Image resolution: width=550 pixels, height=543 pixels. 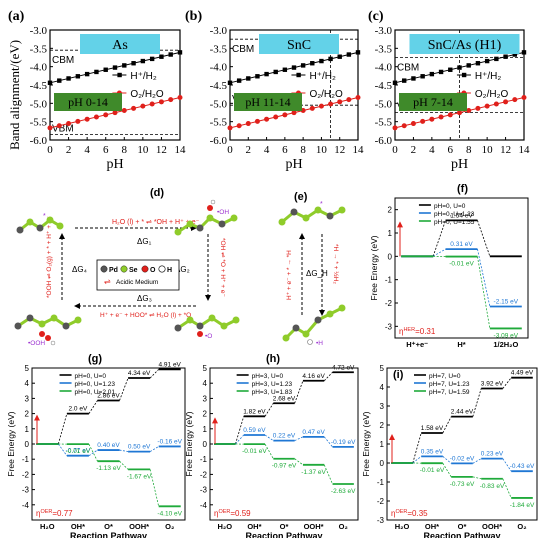 What do you see at coordinates (48, 331) in the screenshot?
I see `molecule-bottom-left: •OOH` at bounding box center [48, 331].